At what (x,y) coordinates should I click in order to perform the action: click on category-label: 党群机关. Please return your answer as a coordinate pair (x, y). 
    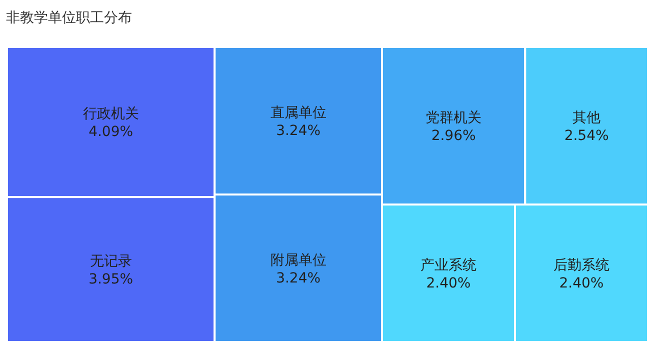
    Looking at the image, I should click on (454, 118).